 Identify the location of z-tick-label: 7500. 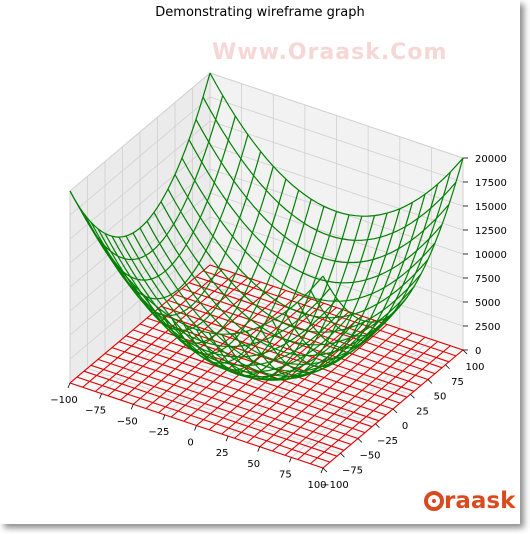
(487, 279).